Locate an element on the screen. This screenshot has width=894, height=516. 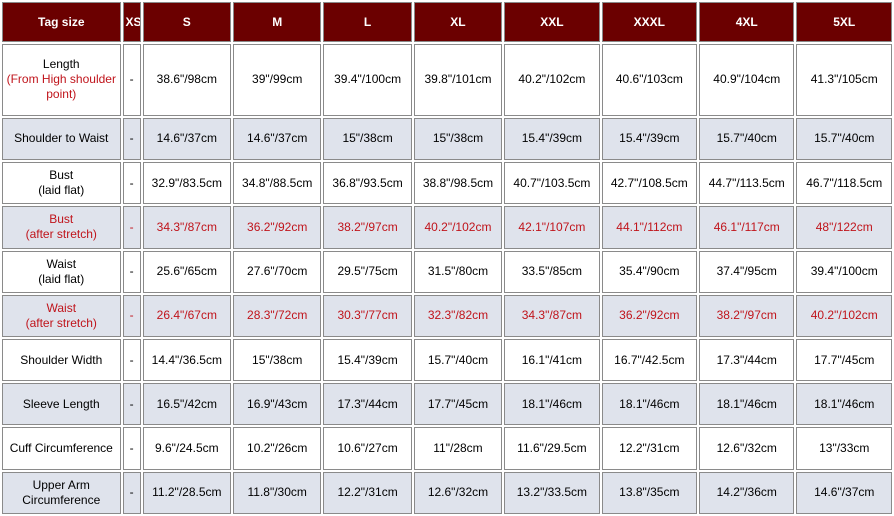
size-value-cell: 15.7"/40cm is located at coordinates (458, 360).